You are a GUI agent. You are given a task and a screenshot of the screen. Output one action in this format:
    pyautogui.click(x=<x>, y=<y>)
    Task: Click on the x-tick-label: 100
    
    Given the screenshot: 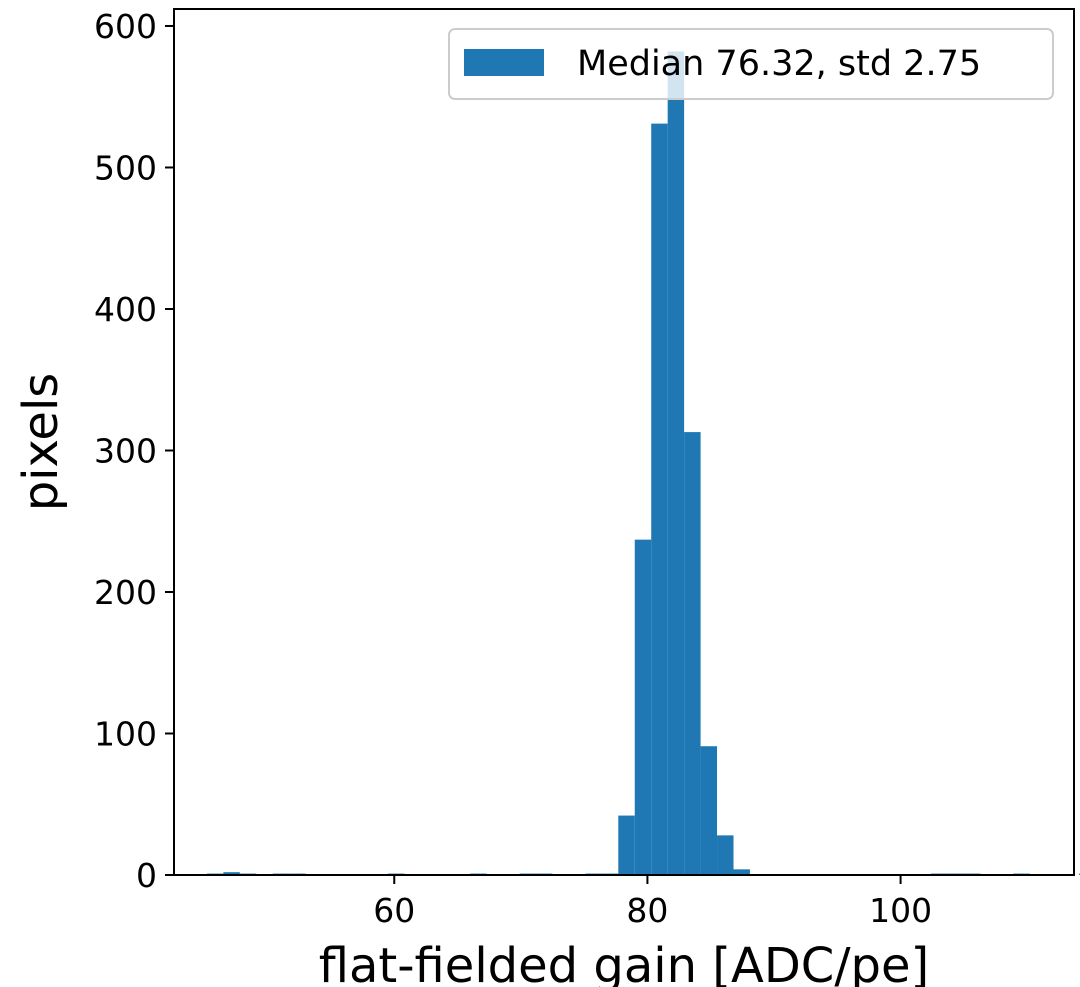 What is the action you would take?
    pyautogui.click(x=900, y=910)
    